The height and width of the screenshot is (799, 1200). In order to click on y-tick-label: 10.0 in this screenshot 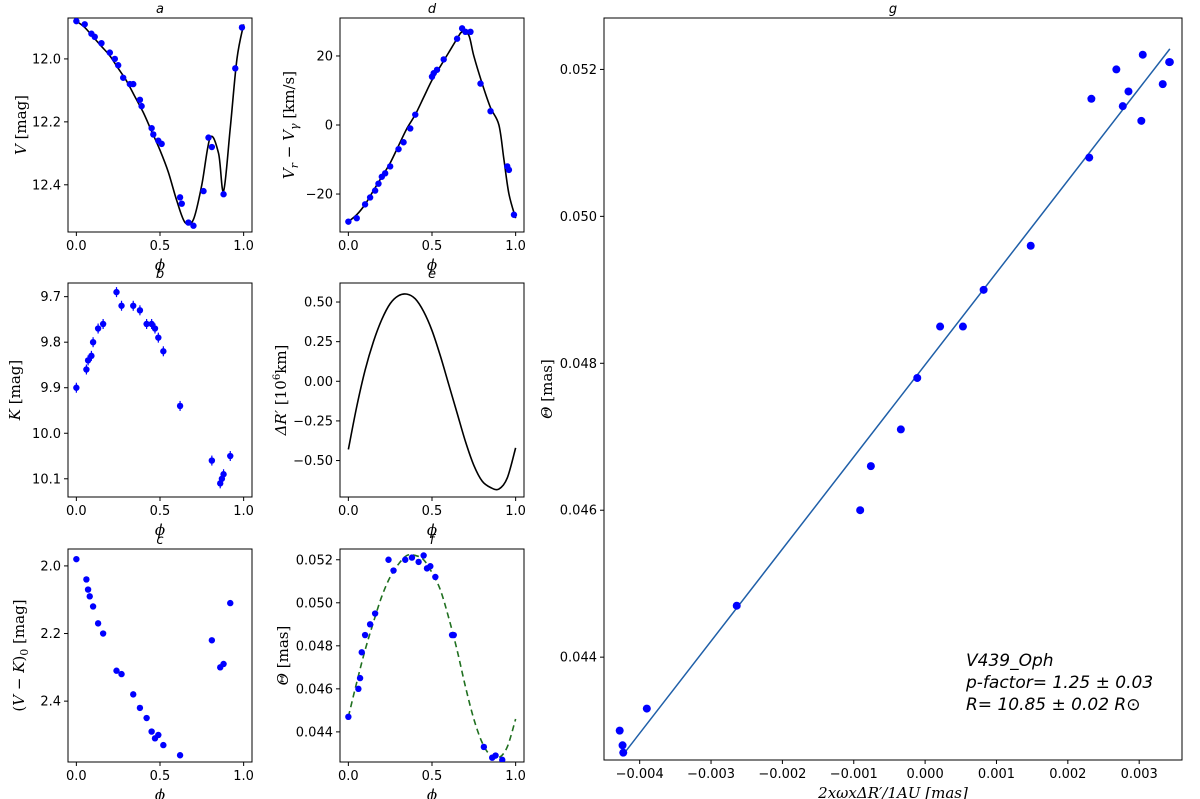, I will do `click(46, 434)`.